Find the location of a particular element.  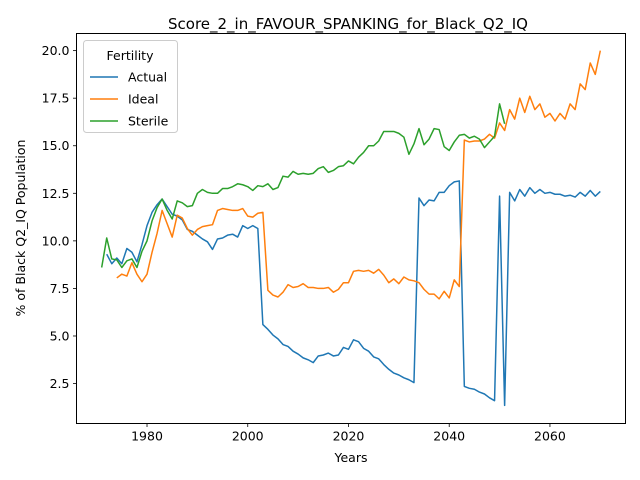

x-axis-title: Years is located at coordinates (351, 457).